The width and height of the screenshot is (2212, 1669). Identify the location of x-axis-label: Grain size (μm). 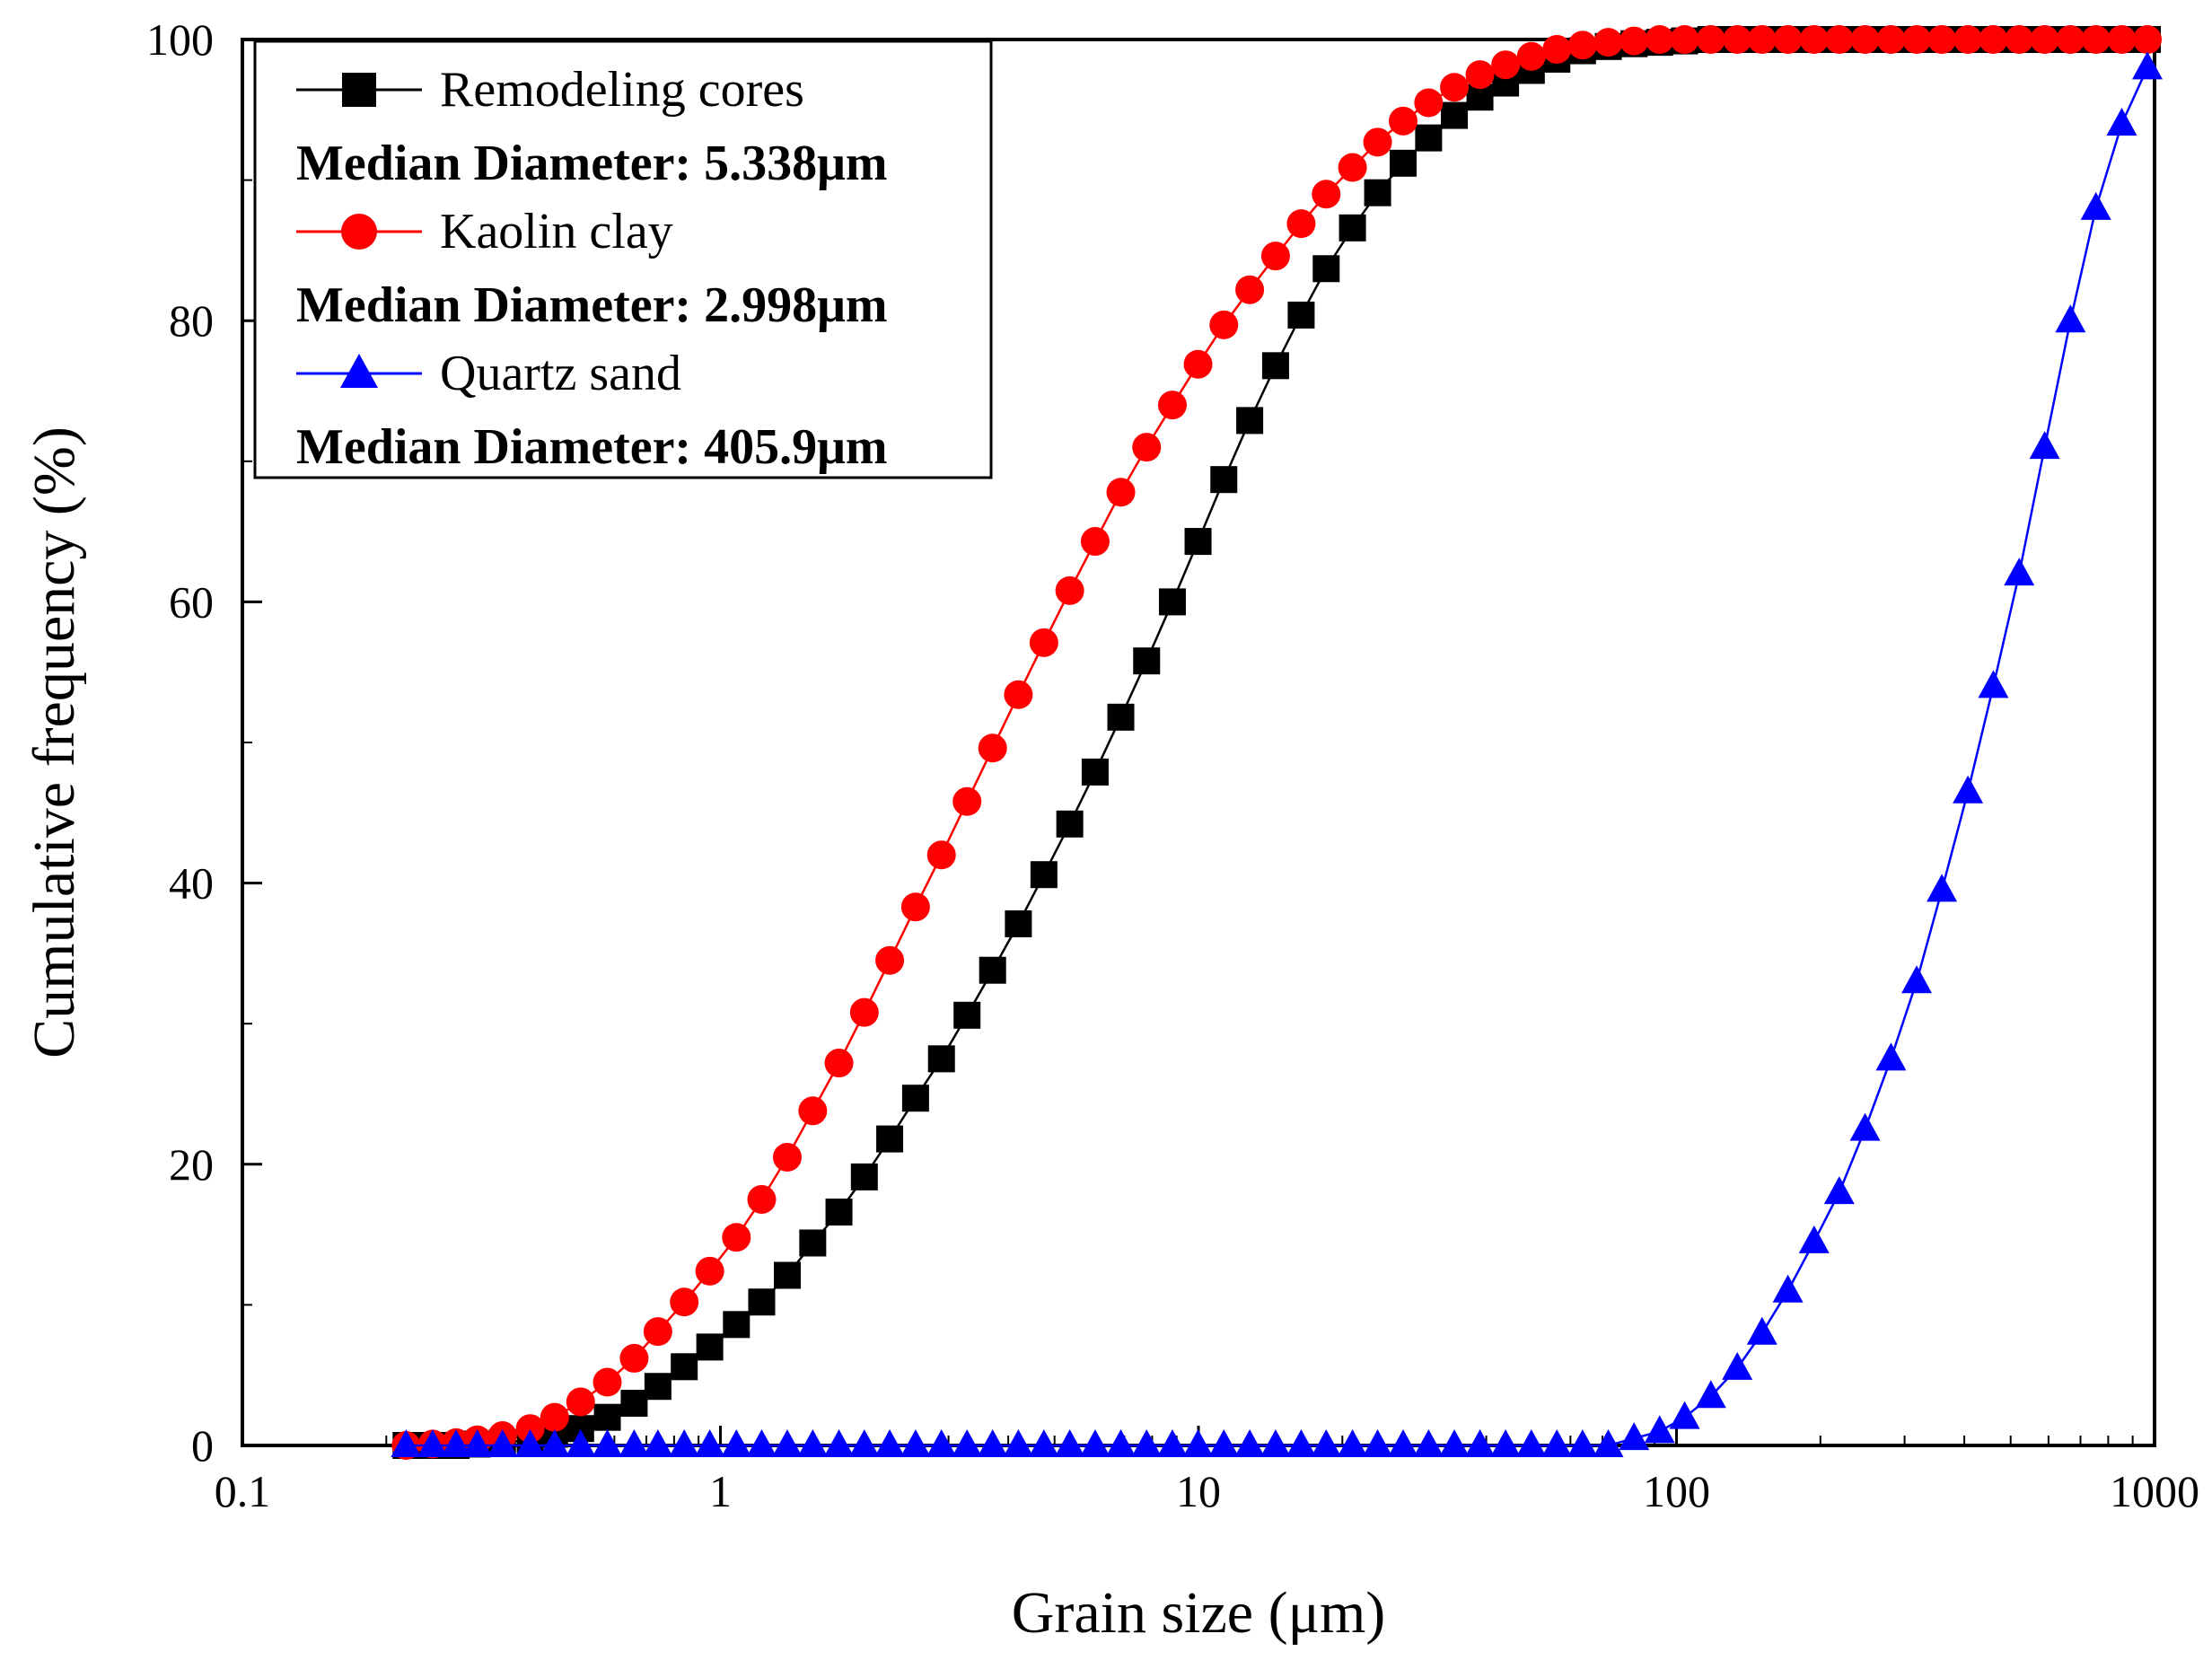
(1199, 1613).